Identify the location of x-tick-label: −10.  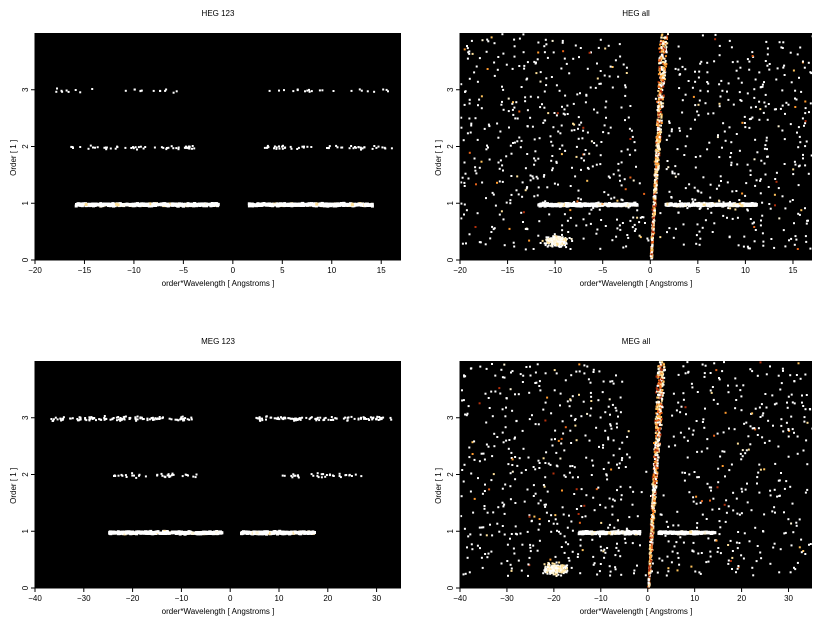
(134, 270).